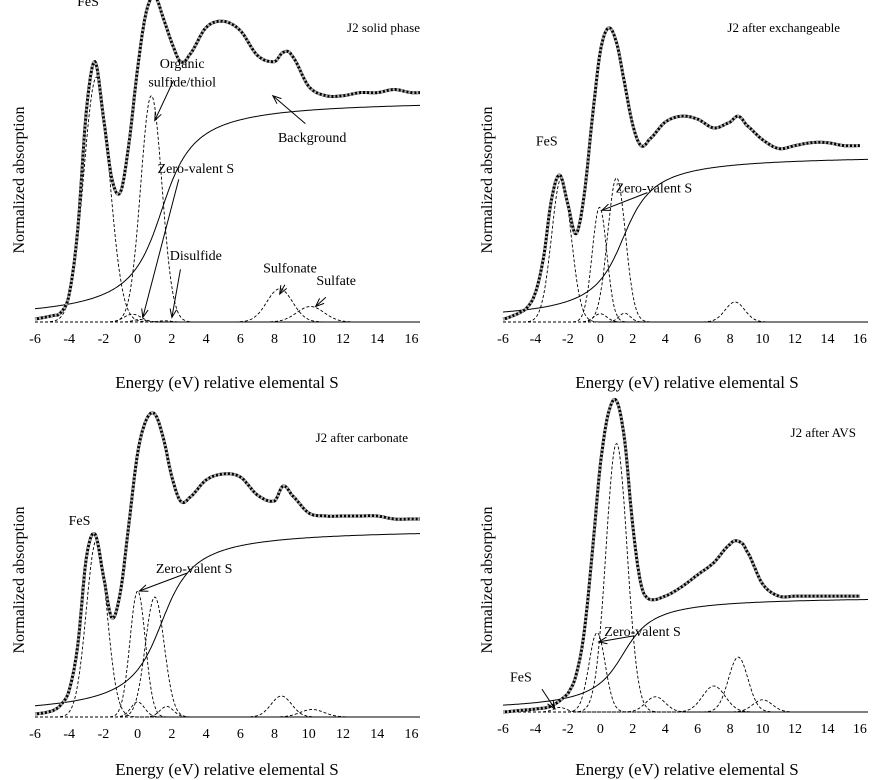 This screenshot has width=877, height=780. I want to click on x-tick-label: 12, so click(343, 339).